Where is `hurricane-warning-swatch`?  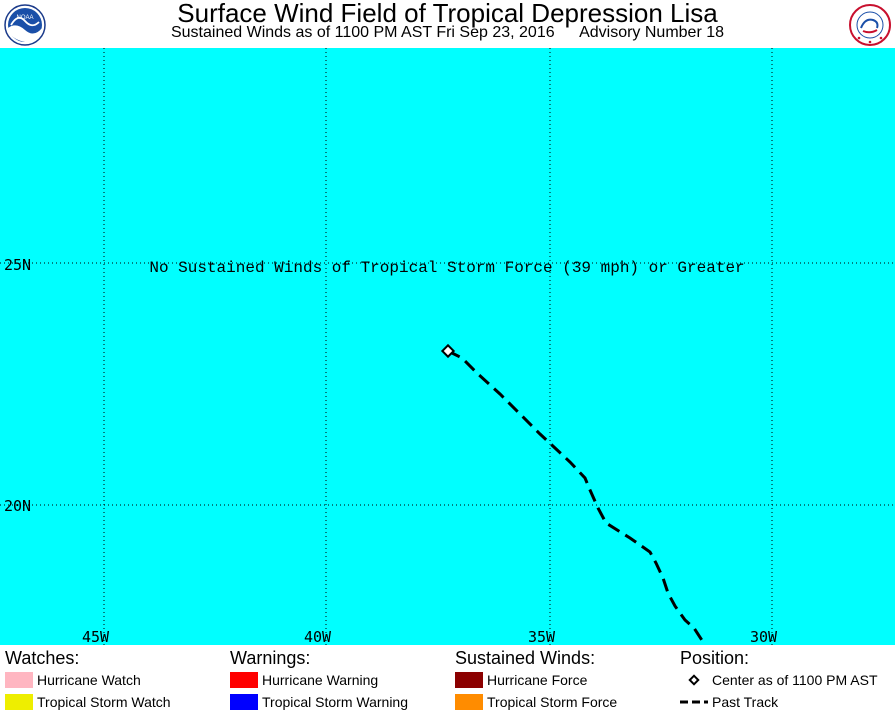 hurricane-warning-swatch is located at coordinates (244, 680).